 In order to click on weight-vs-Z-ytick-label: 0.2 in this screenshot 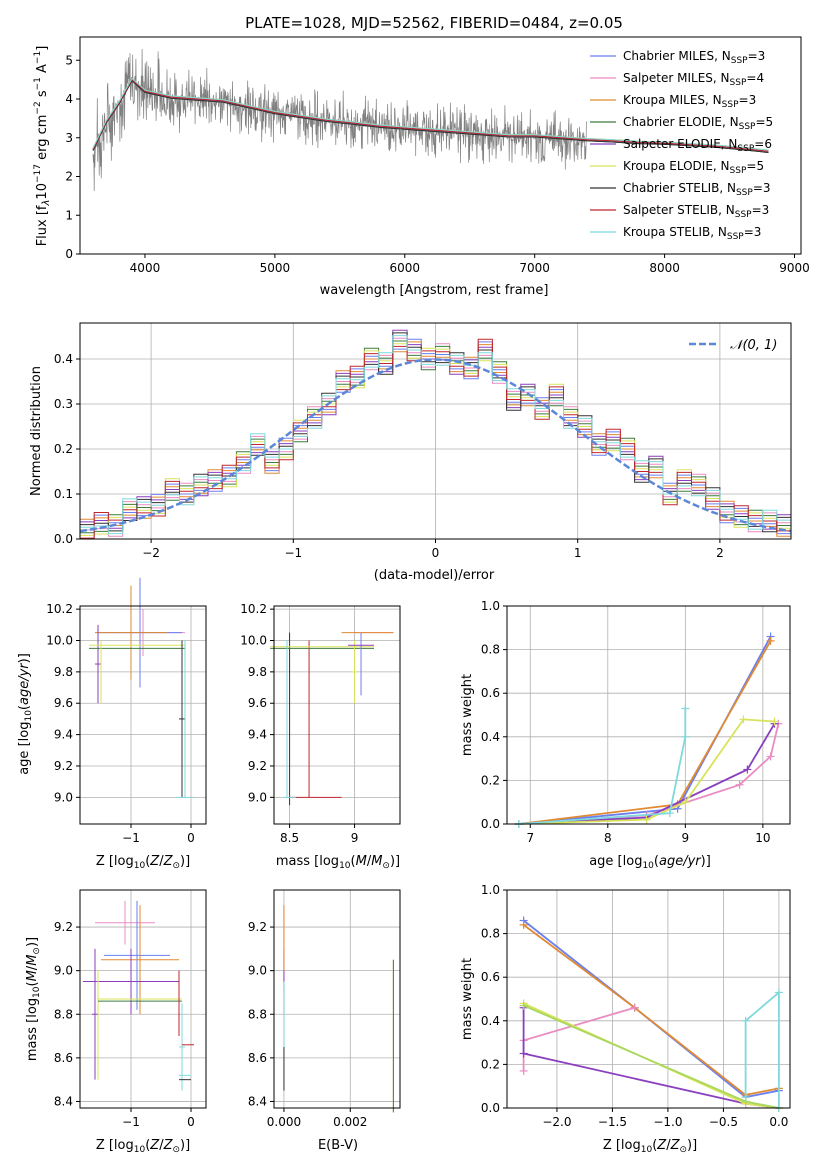, I will do `click(490, 1064)`.